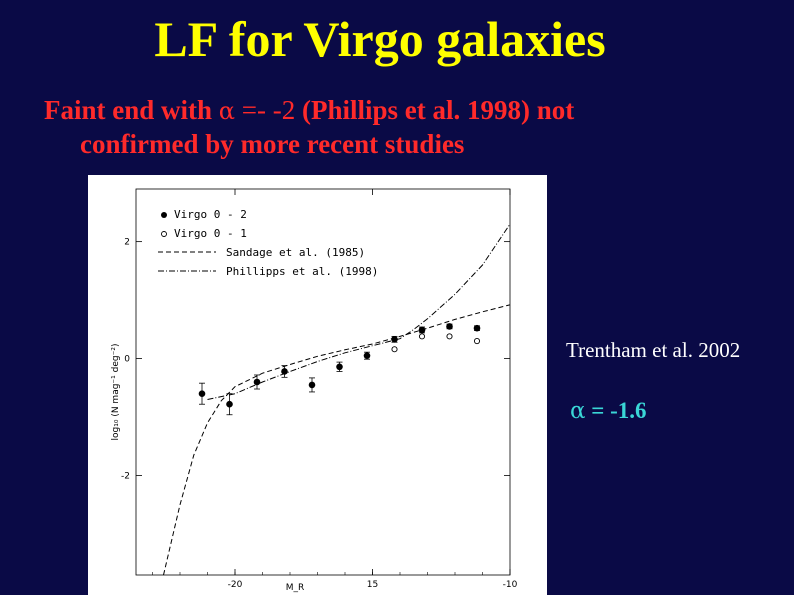 This screenshot has height=595, width=794. Describe the element at coordinates (125, 477) in the screenshot. I see `y-tick-label: -2` at that location.